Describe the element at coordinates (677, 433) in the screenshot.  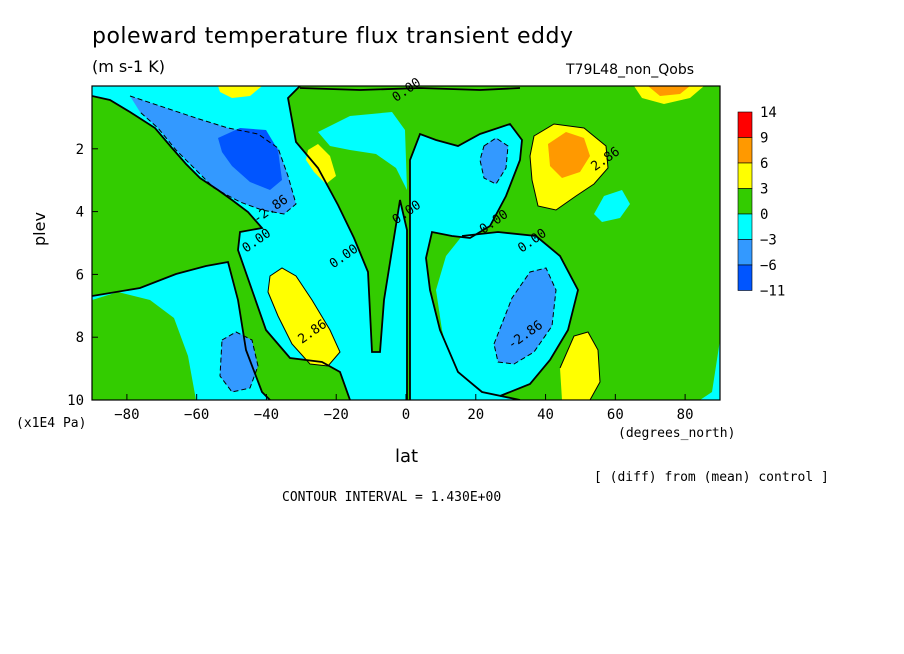
I see `x-axis-units: (degrees_north)` at that location.